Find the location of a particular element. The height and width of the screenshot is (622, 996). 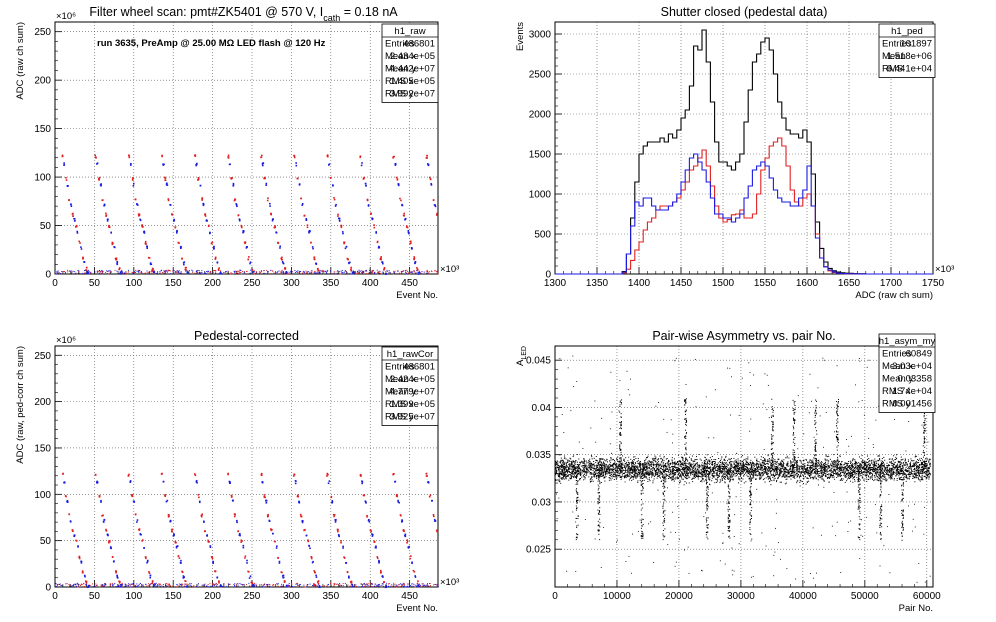

y-tick-label: 50 is located at coordinates (46, 226).